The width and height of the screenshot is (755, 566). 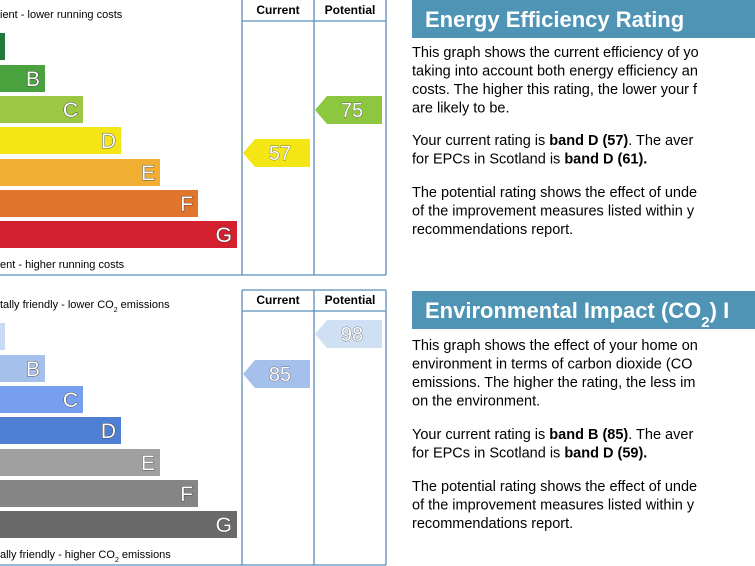 I want to click on top-note: ient - lower running costs, so click(x=61, y=15).